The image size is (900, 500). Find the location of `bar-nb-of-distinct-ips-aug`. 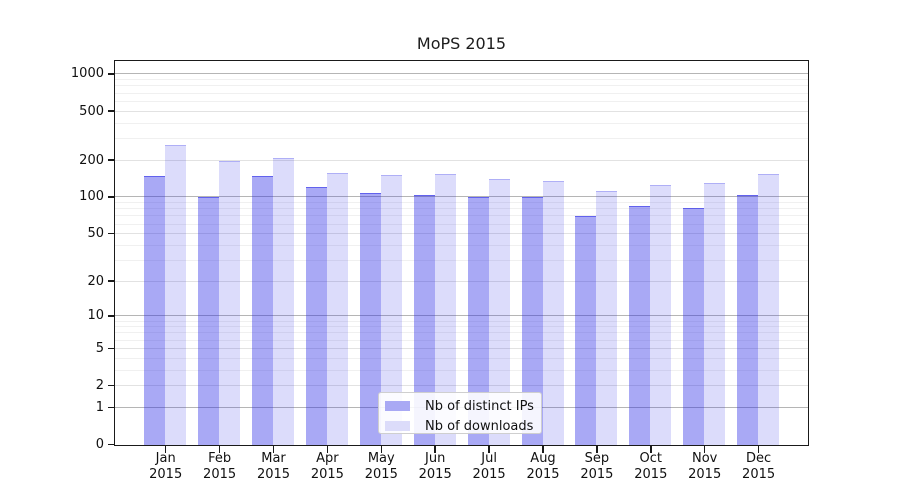

bar-nb-of-distinct-ips-aug is located at coordinates (532, 321).